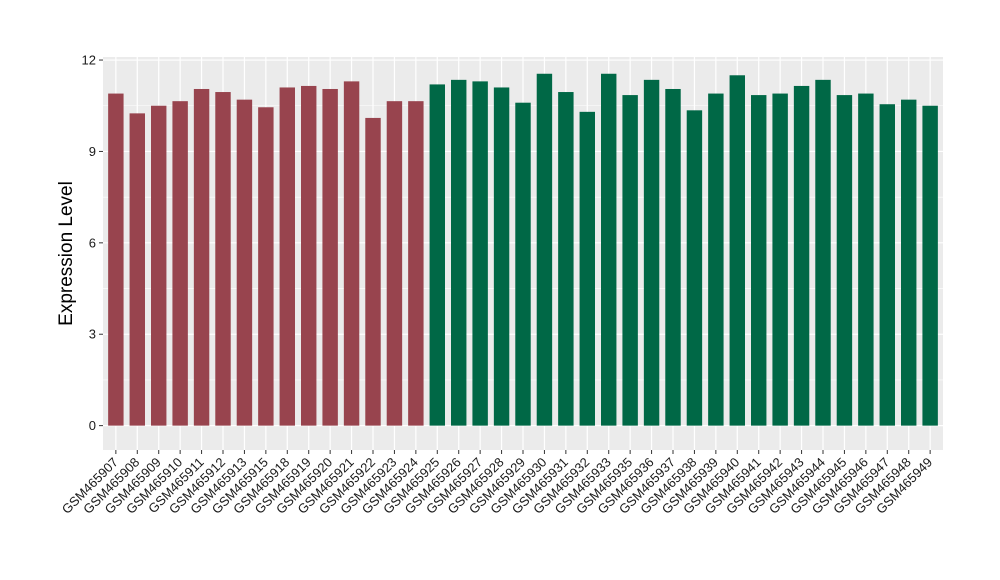 The width and height of the screenshot is (1000, 580). Describe the element at coordinates (92, 151) in the screenshot. I see `y-tick-label: 9` at that location.